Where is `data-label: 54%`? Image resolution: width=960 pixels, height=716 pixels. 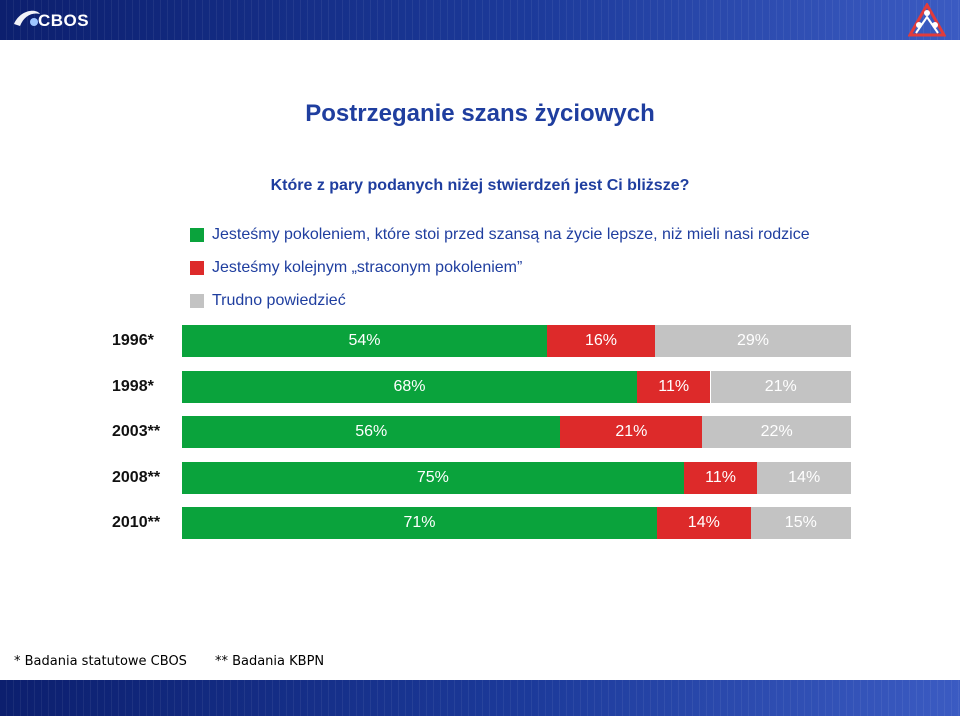 data-label: 54% is located at coordinates (364, 340).